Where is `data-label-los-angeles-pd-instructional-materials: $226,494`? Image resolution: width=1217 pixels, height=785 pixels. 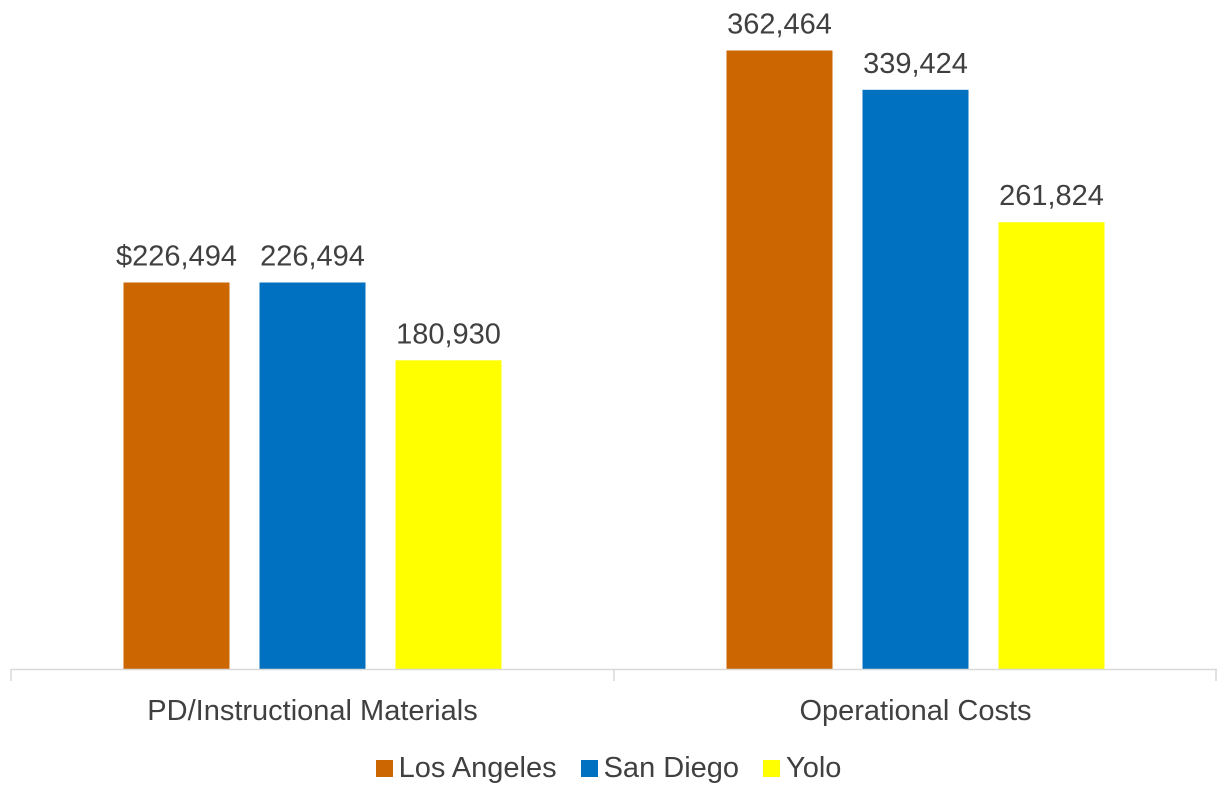 data-label-los-angeles-pd-instructional-materials: $226,494 is located at coordinates (176, 257).